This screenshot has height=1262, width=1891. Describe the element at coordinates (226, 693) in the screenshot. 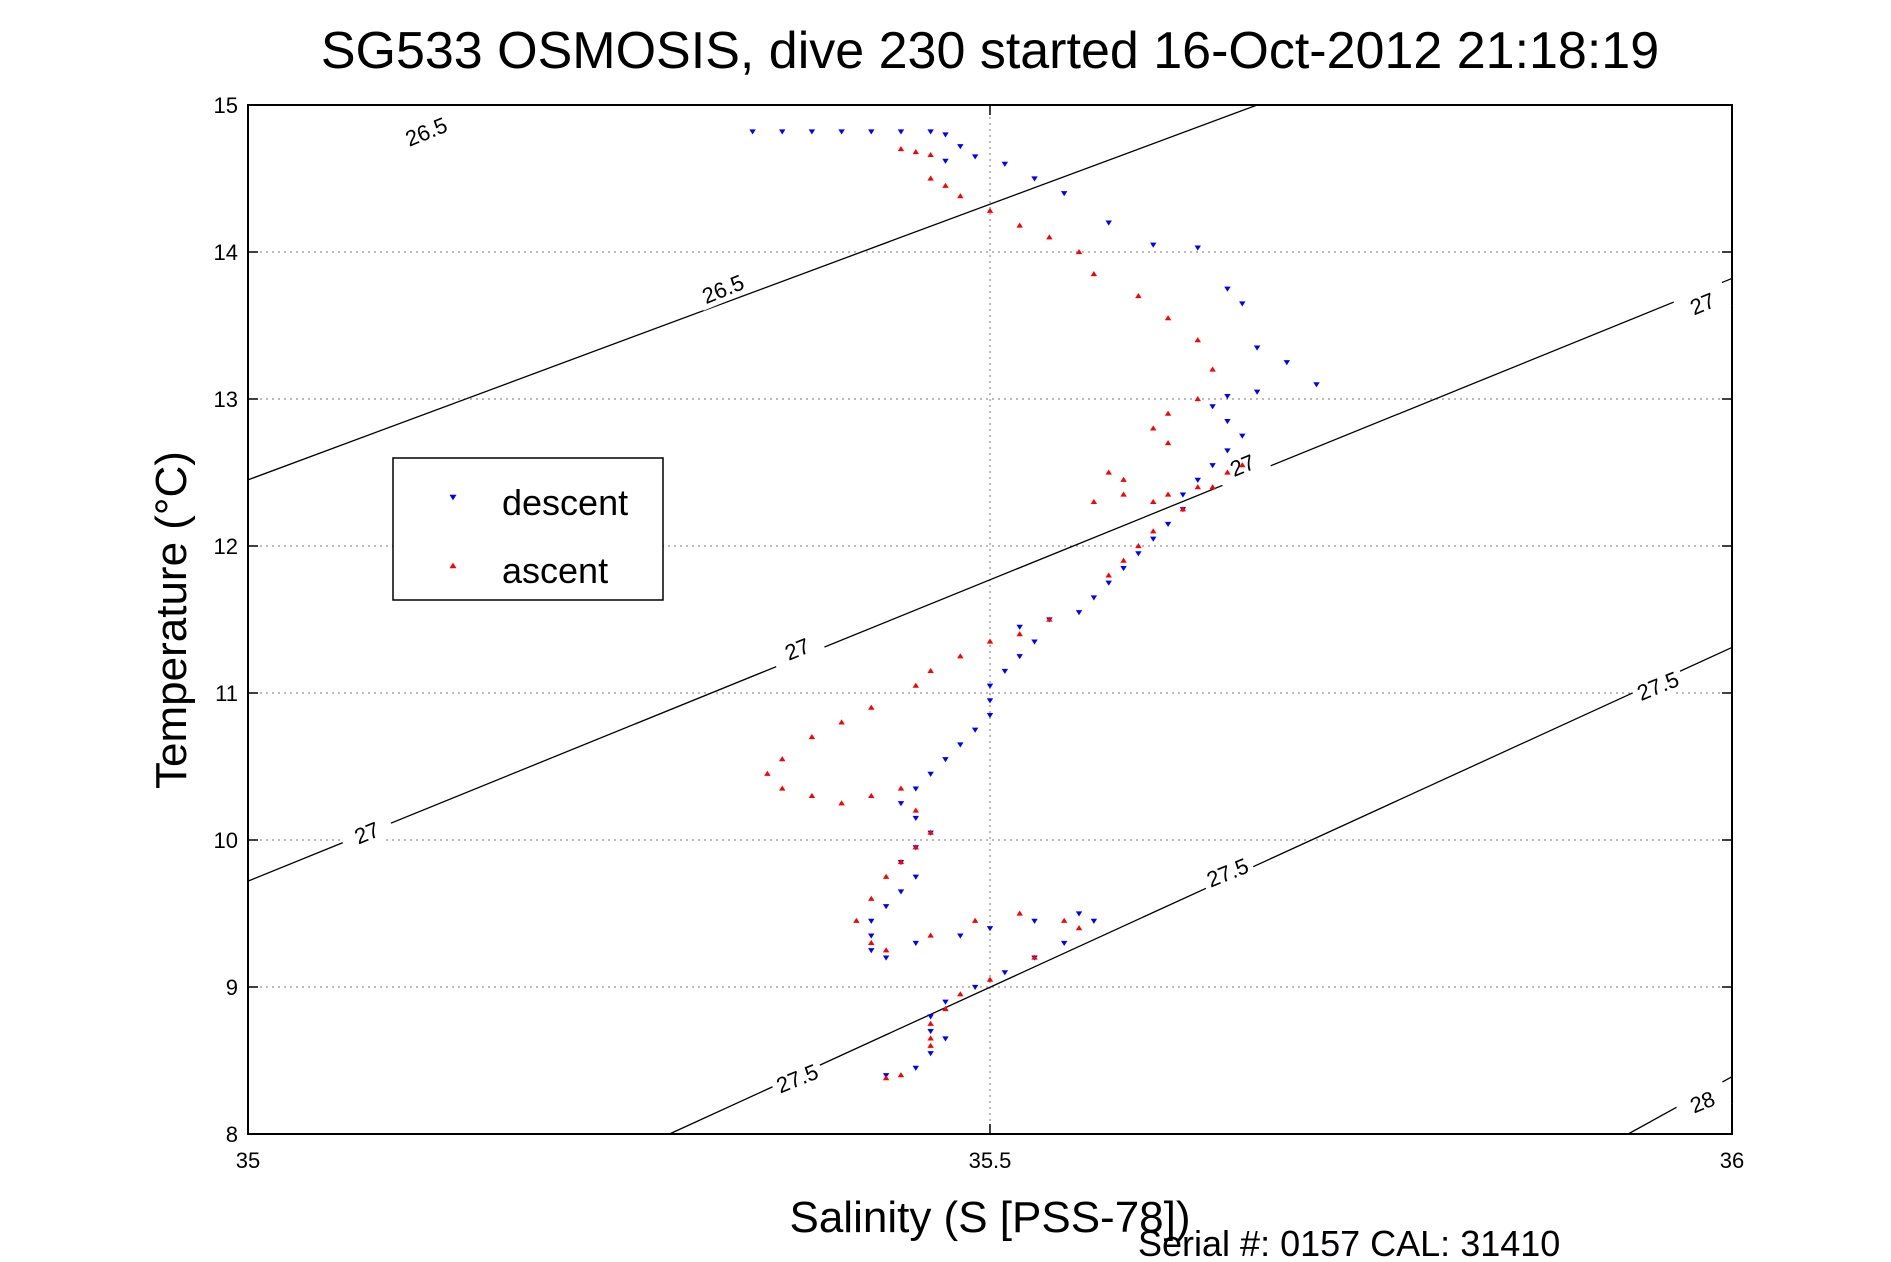

I see `y-tick-label: 11` at that location.